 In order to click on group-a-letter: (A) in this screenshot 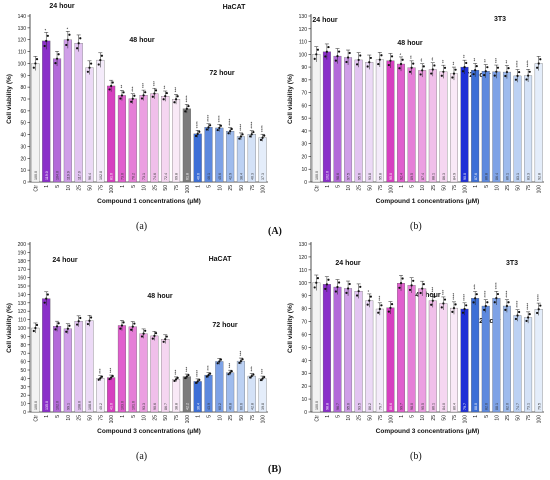, I will do `click(275, 231)`.